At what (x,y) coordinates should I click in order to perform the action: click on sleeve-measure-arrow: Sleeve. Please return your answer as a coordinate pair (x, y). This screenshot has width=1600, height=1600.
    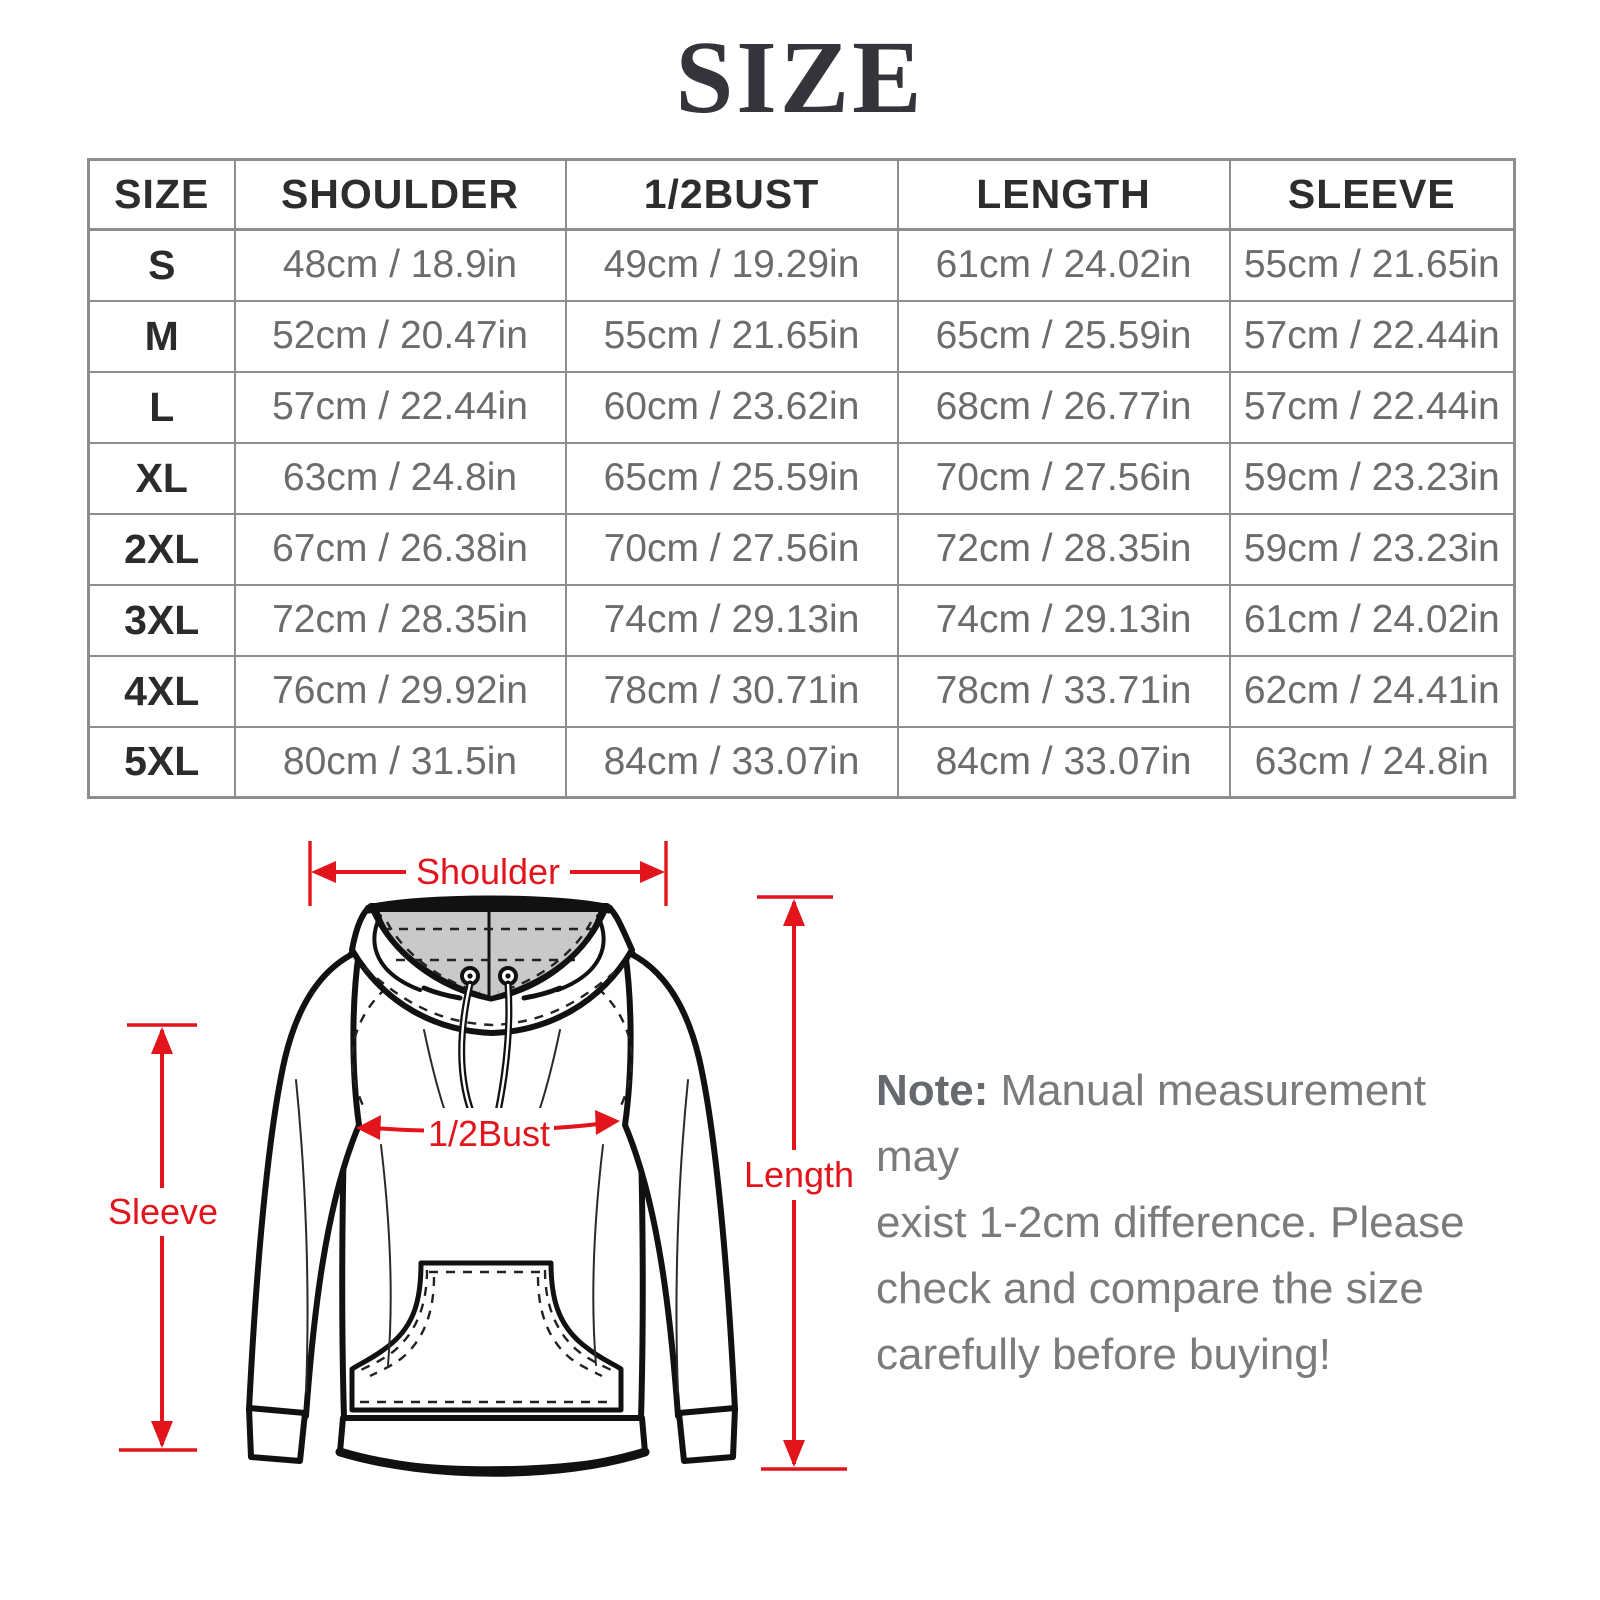
    Looking at the image, I should click on (164, 1237).